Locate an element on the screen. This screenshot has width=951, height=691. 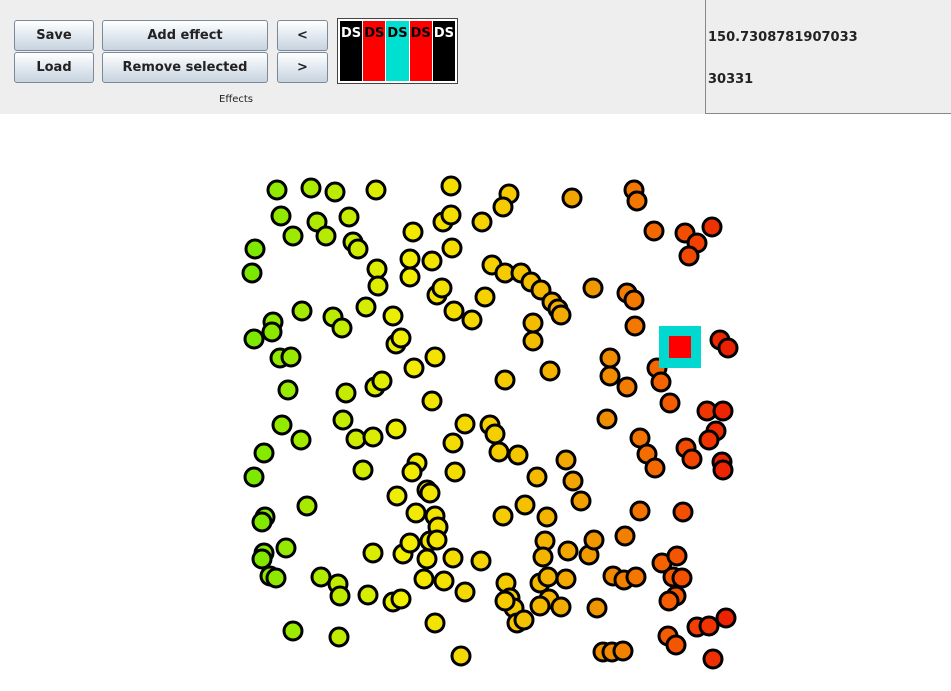
effect-swatches: DS DS DS DS DS is located at coordinates (397, 51).